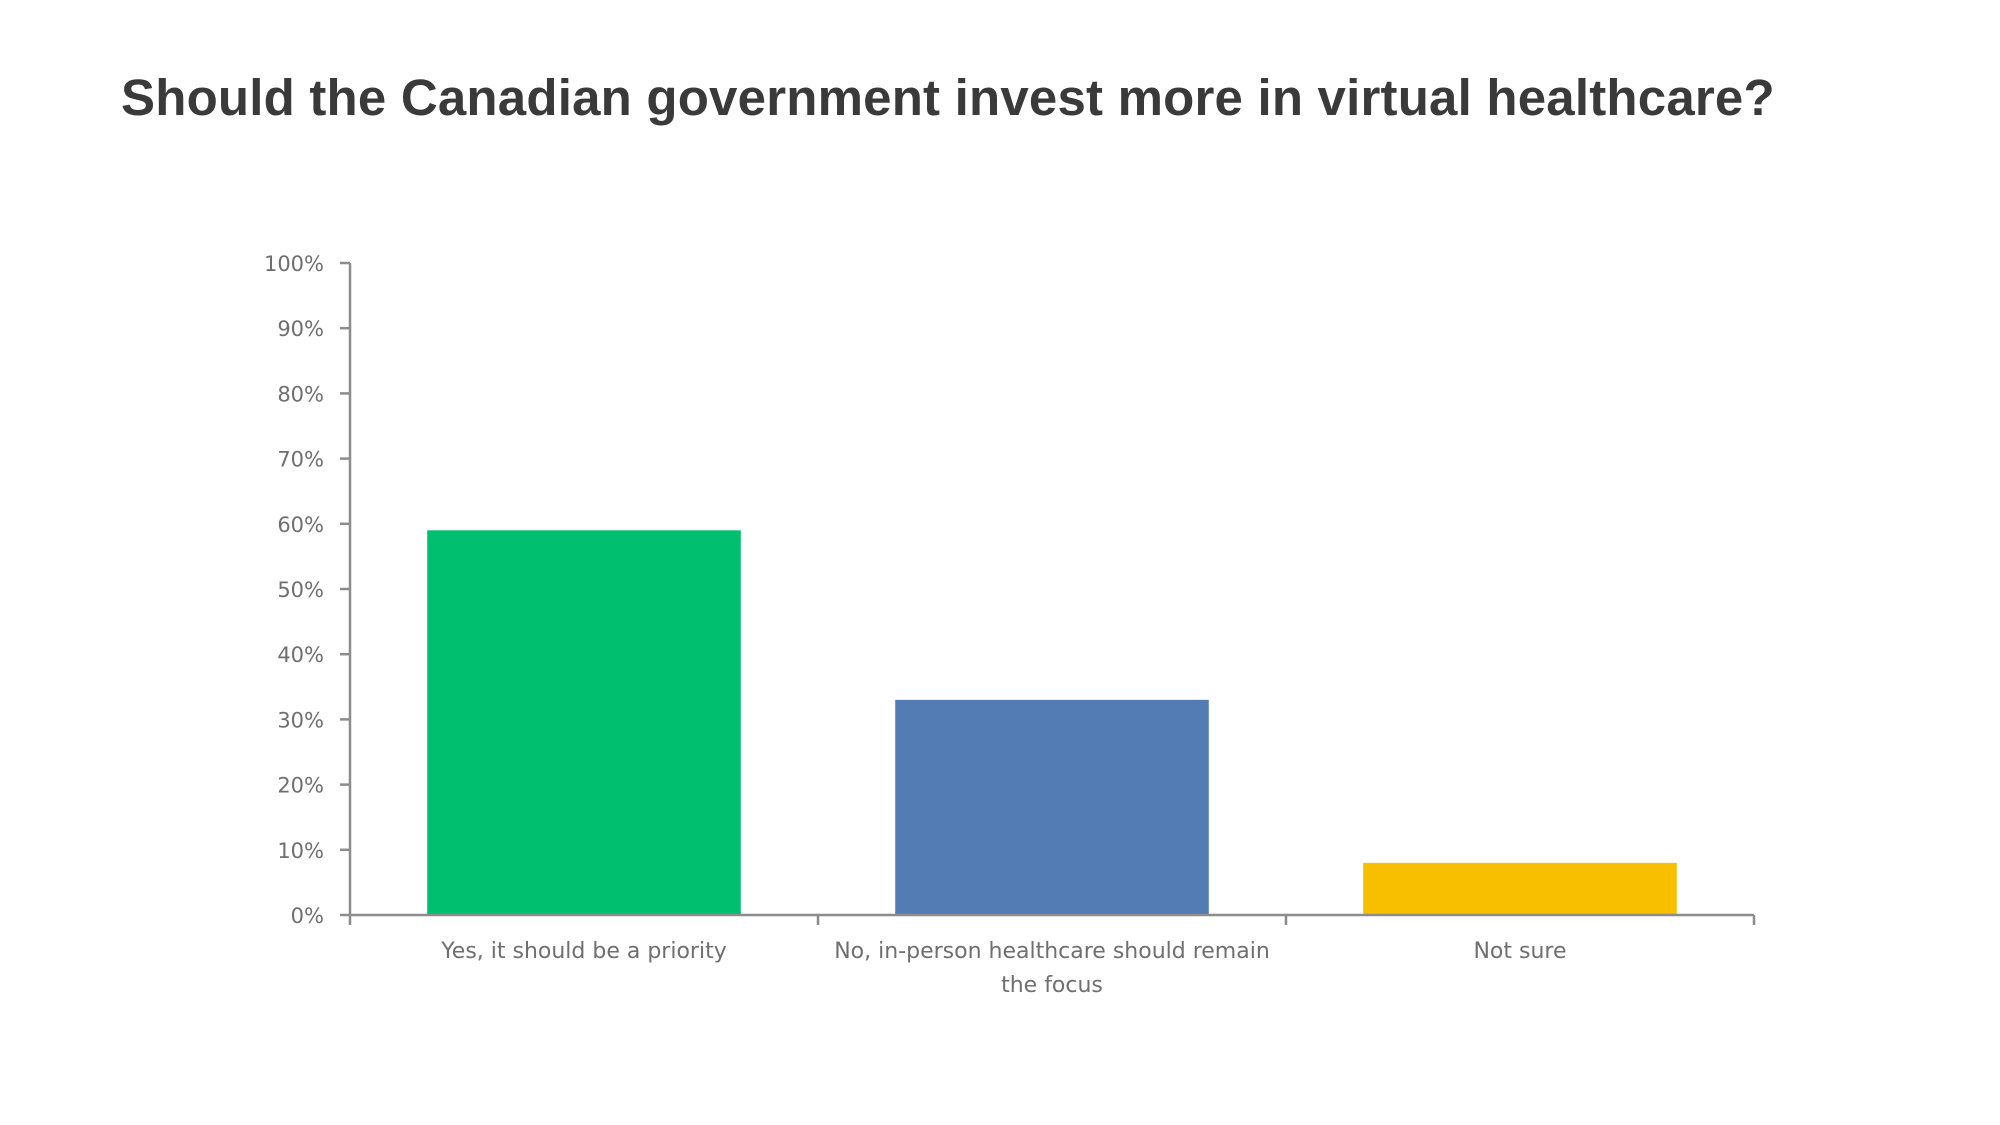  Describe the element at coordinates (300, 720) in the screenshot. I see `y-tick-label: 30%` at that location.